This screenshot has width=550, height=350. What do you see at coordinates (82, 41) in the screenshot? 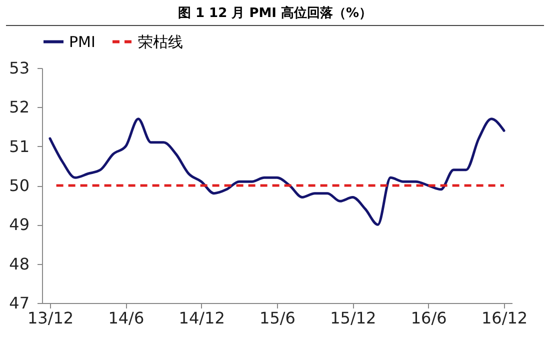
I see `legend-label: PMI` at bounding box center [82, 41].